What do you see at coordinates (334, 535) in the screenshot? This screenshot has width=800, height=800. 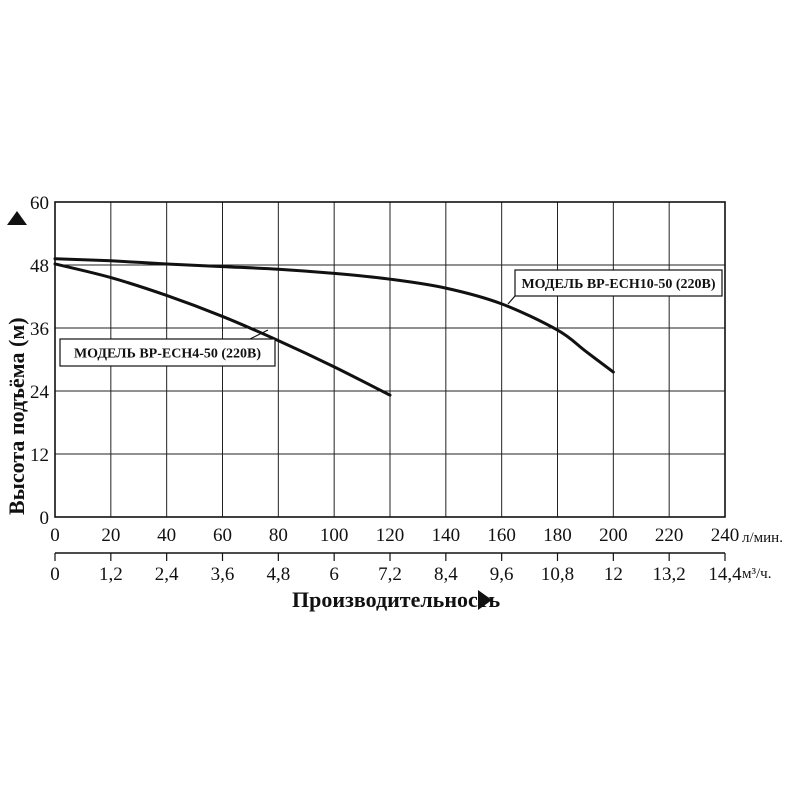 I see `x-tick-label: 100` at bounding box center [334, 535].